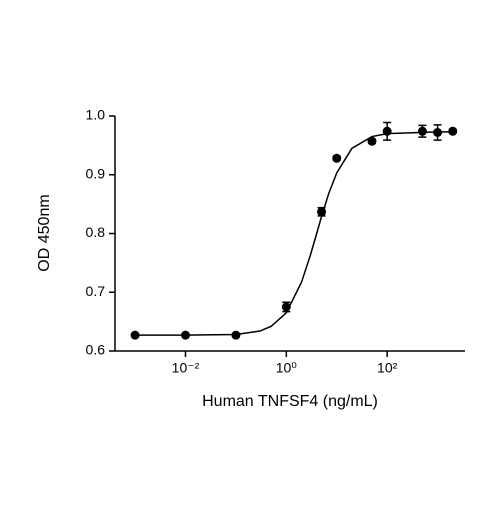  I want to click on y-tick-label: 0.6, so click(96, 350).